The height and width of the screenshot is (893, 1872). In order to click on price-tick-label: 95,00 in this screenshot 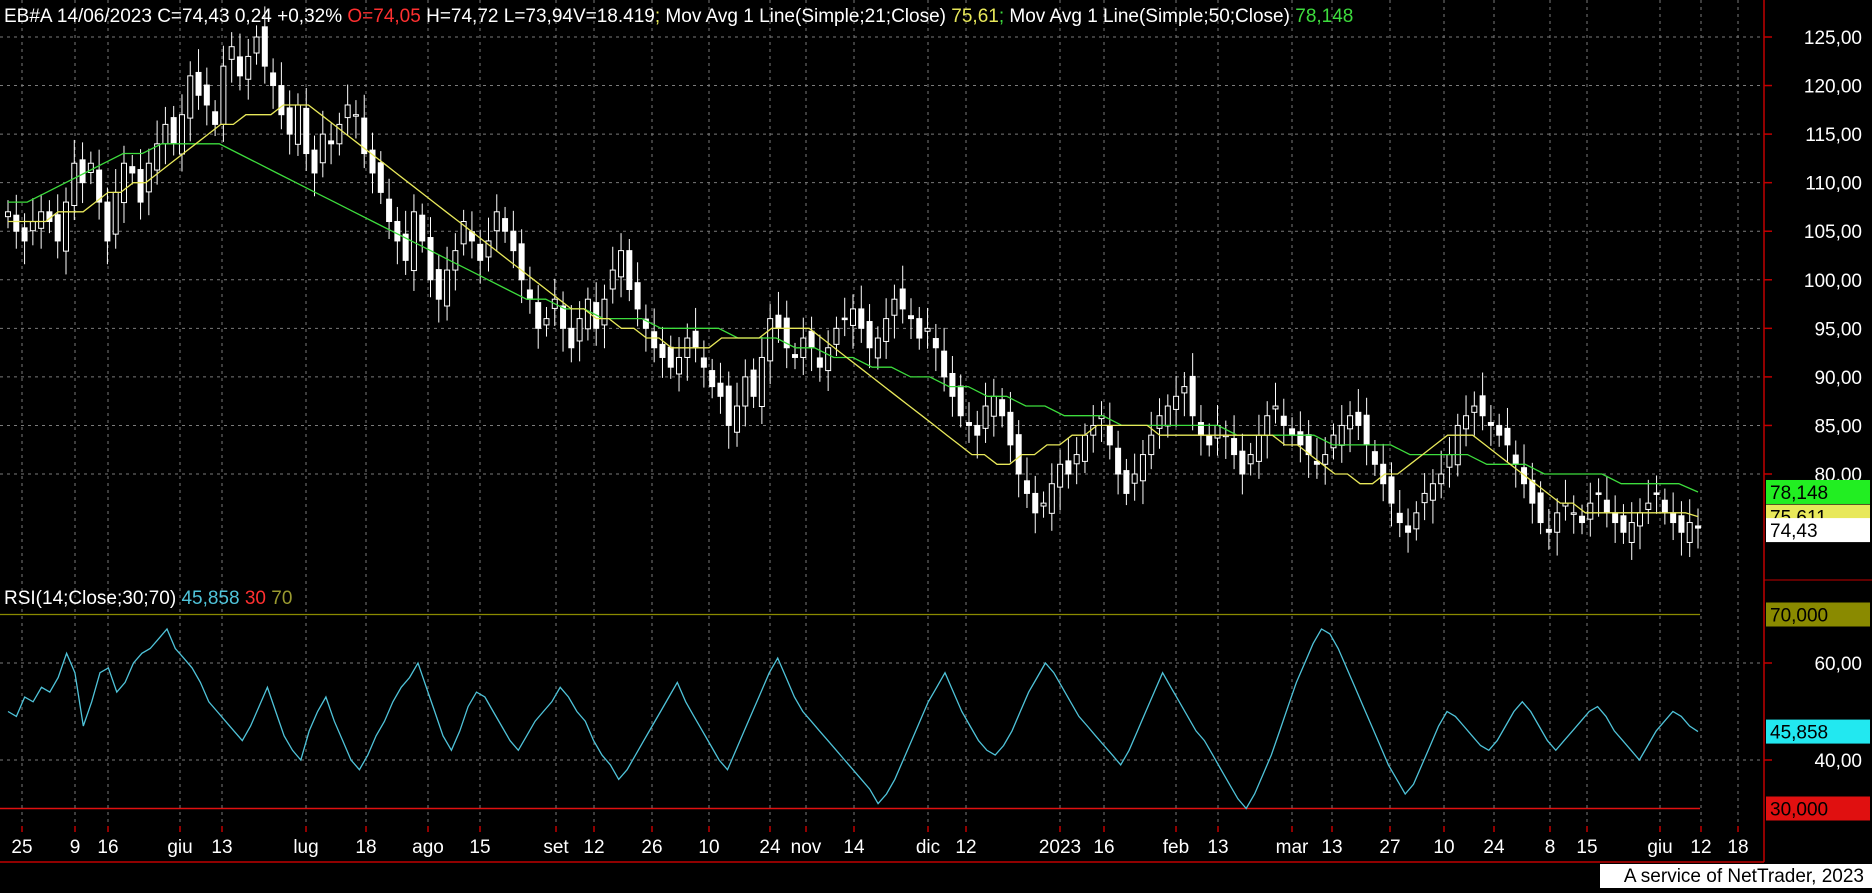, I will do `click(1838, 329)`.